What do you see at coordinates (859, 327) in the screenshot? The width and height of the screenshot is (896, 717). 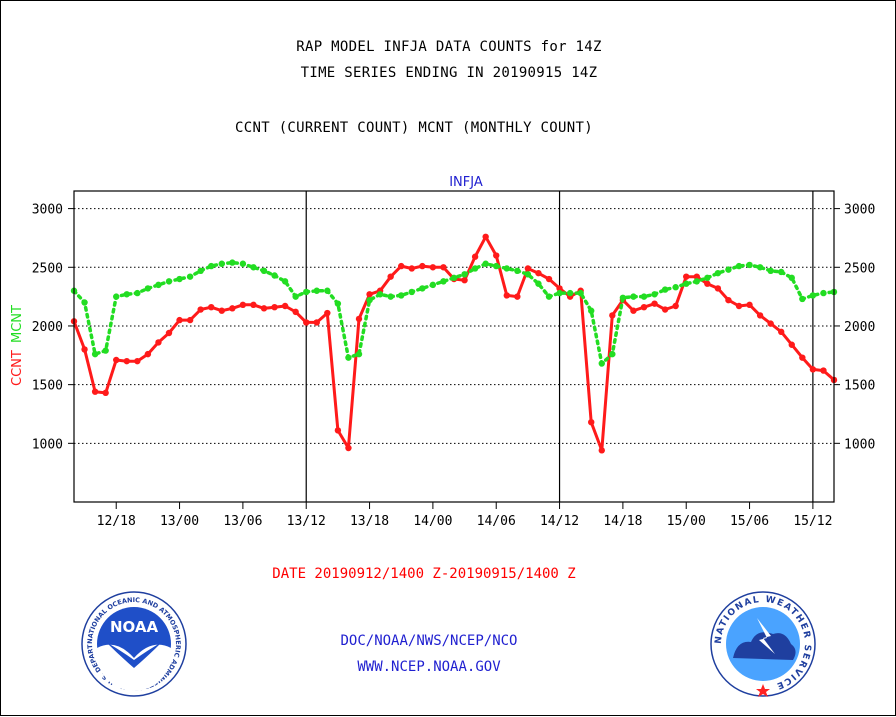 I see `y-tick-label-right: 2000` at bounding box center [859, 327].